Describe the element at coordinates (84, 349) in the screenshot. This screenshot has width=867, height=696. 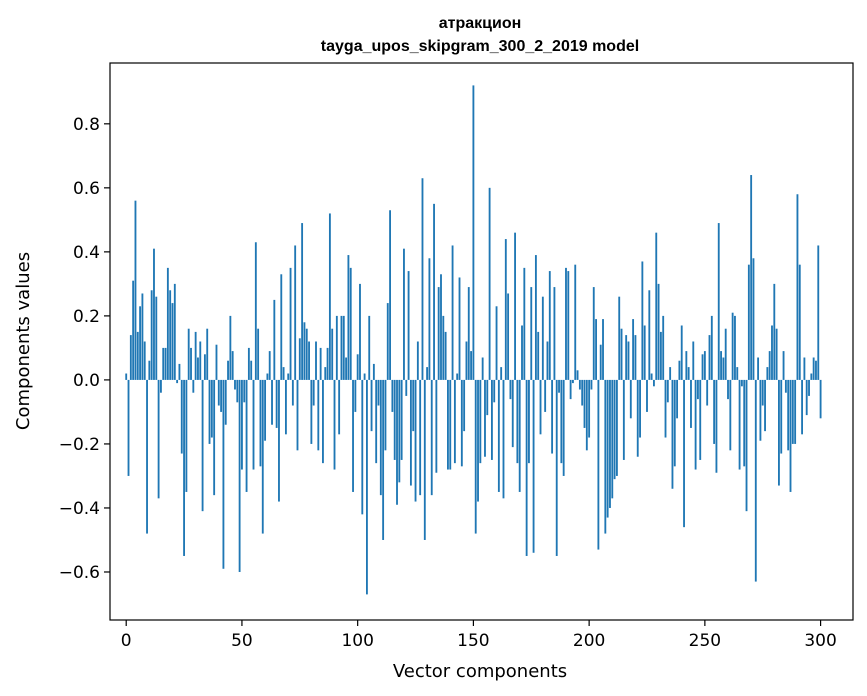
I see `y-axis-ticks: −0.6 −0.4 −0.2 0.0 0.2 0.4 0.6 0.8` at that location.